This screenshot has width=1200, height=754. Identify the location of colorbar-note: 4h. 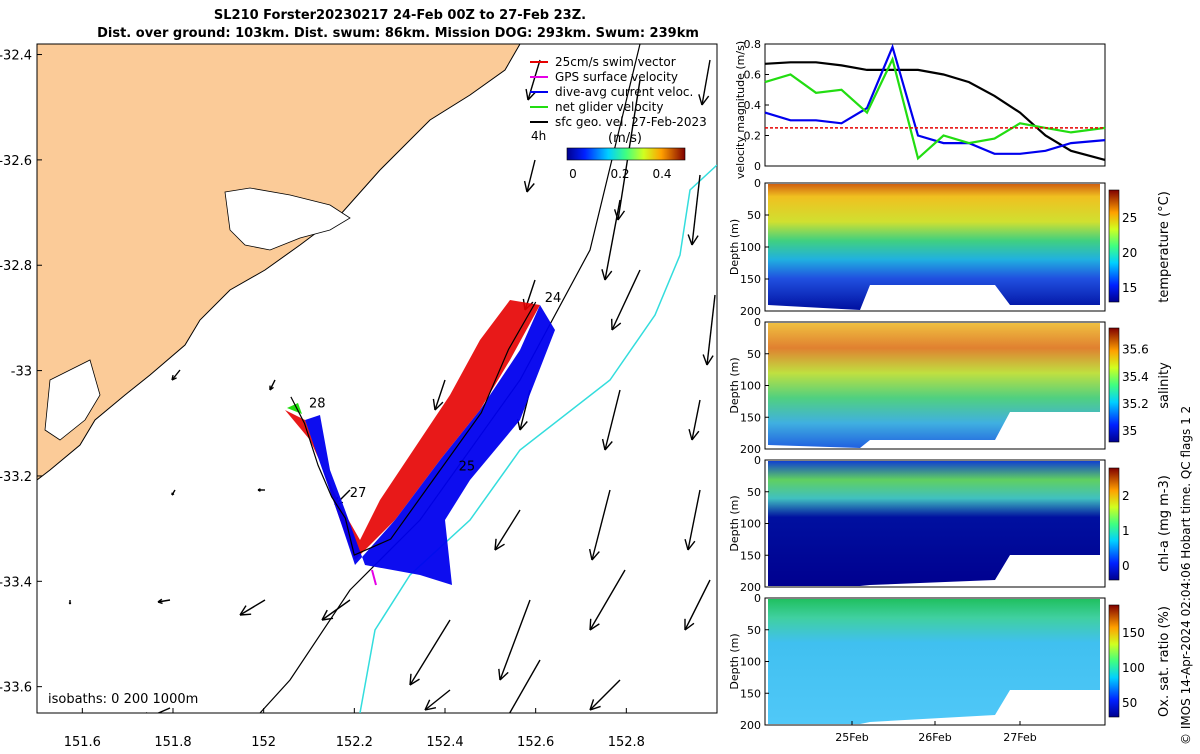
(538, 136).